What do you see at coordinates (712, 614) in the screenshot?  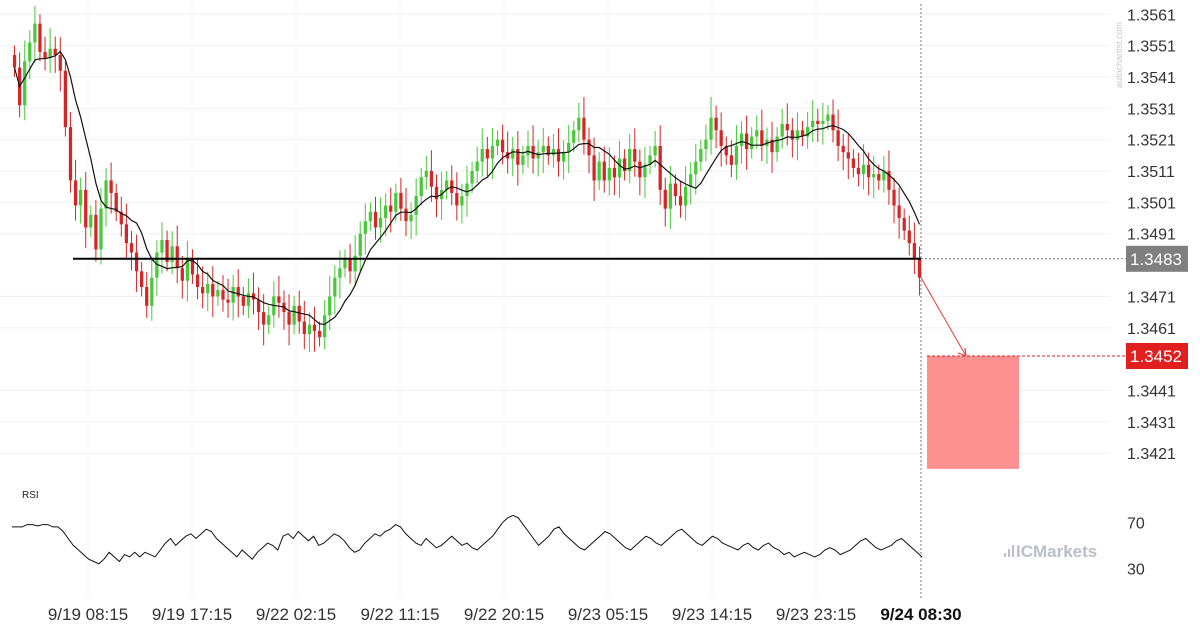 I see `x-tick-label: 9/23 14:15` at bounding box center [712, 614].